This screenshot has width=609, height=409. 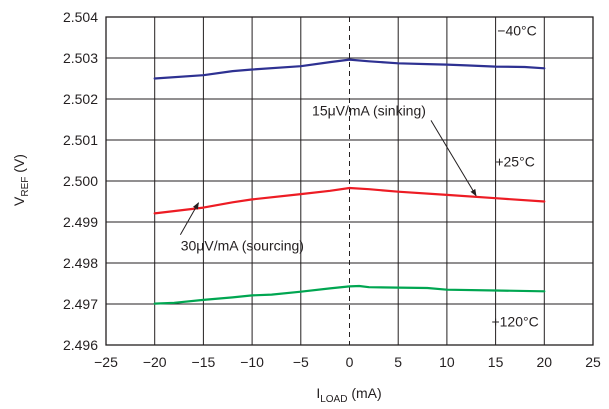 I want to click on x-tick-label: −10, so click(x=252, y=362).